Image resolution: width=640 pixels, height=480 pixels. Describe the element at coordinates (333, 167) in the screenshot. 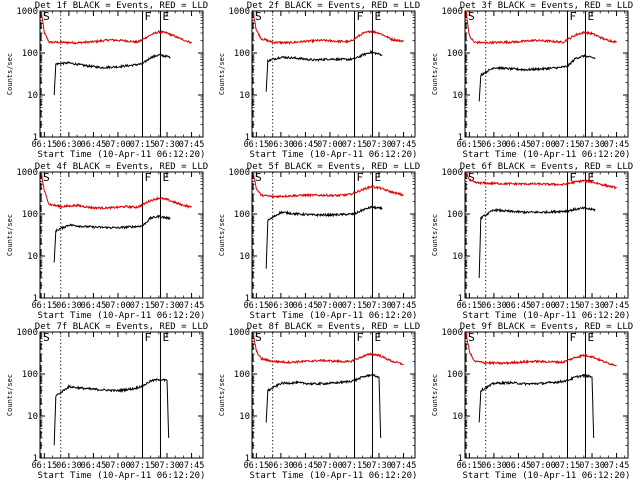

I see `chart-title: Det 5f BLACK = Events, RED = LLD` at that location.